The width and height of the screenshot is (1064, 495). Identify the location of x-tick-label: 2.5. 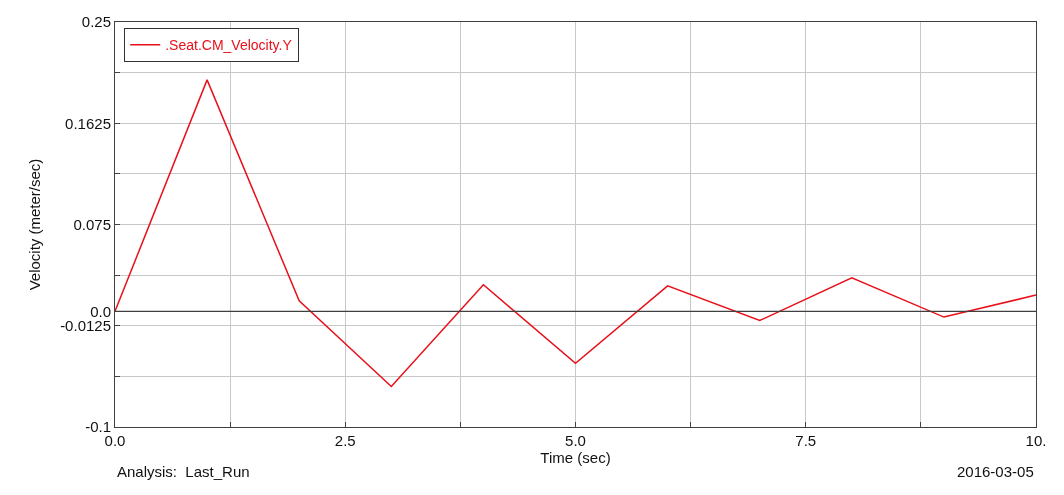
(345, 440).